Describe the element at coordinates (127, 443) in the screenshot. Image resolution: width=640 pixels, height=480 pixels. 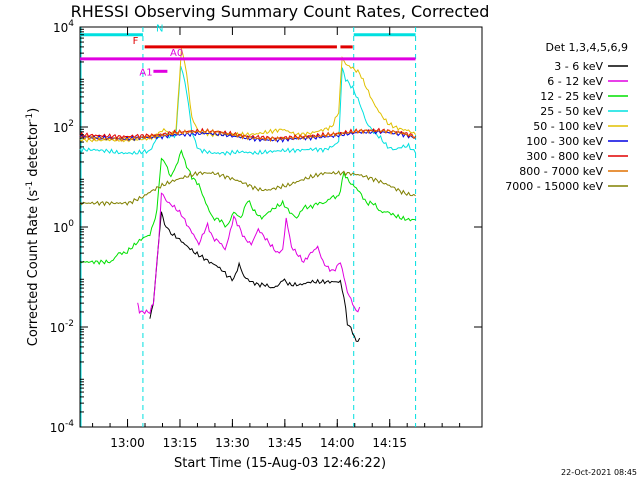
I see `x-tick-label: 13:00` at that location.